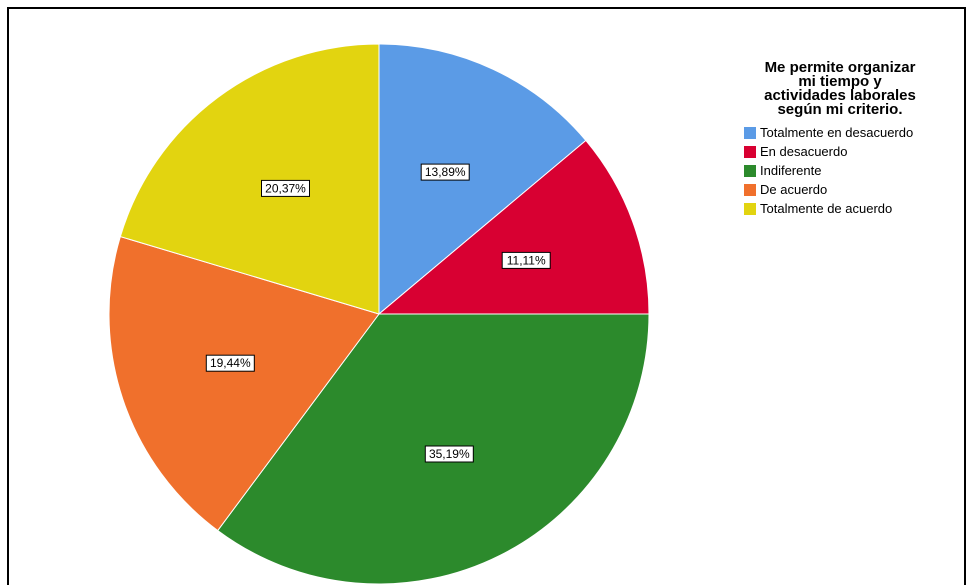  I want to click on legend-title-line: actividades laborales, so click(840, 95).